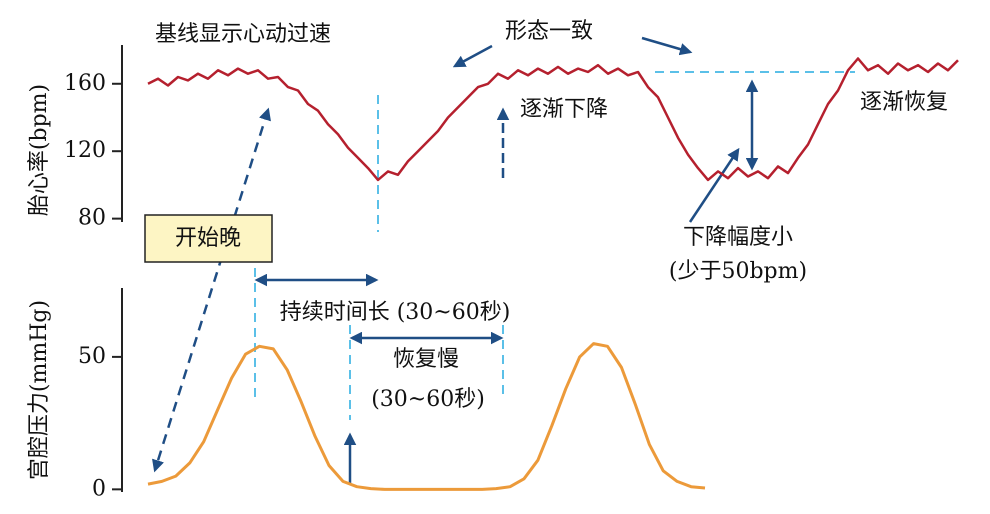 The width and height of the screenshot is (990, 514). What do you see at coordinates (395, 312) in the screenshot?
I see `annotation: 持续时间长 (30~60秒)` at bounding box center [395, 312].